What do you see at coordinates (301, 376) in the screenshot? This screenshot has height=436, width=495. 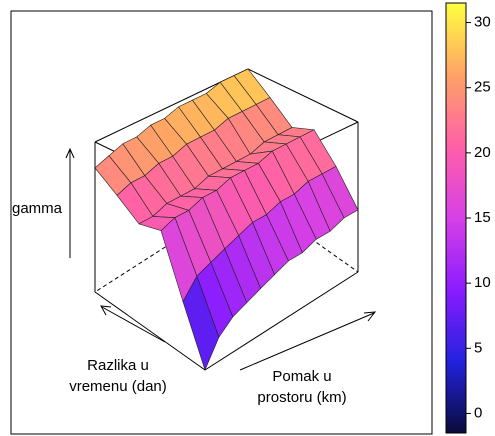 I see `x-axis-label: Pomak u` at bounding box center [301, 376].